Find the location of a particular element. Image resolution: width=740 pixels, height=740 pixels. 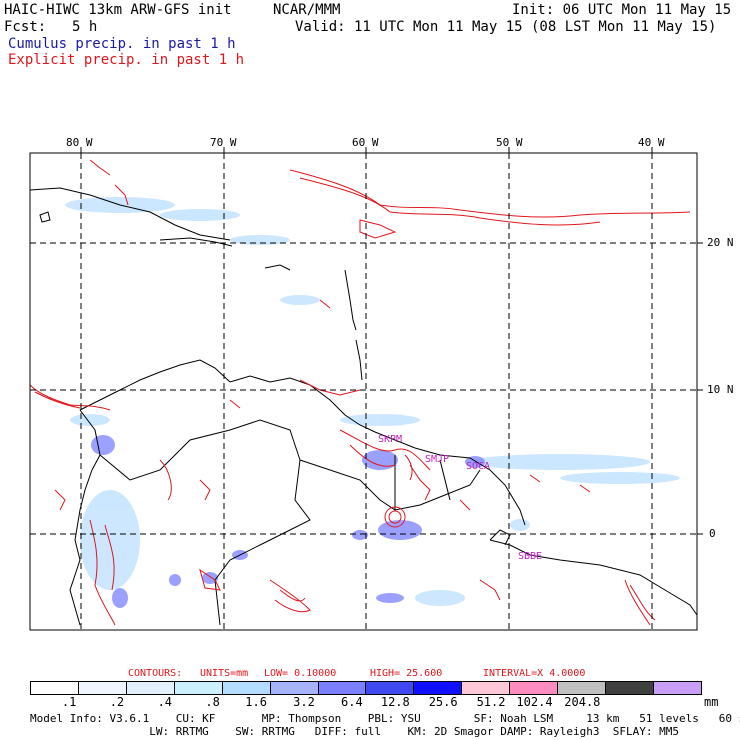

legend-tick-label: .1 is located at coordinates (69, 702).